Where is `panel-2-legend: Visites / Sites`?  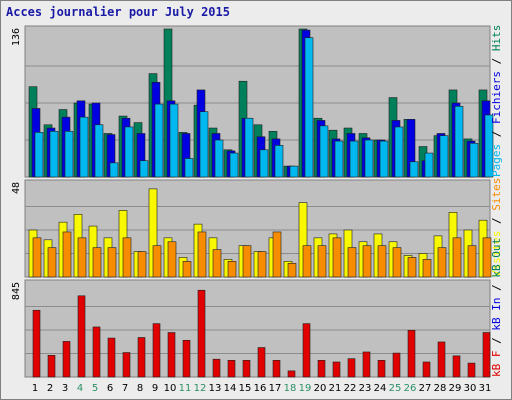 panel-2-legend: Visites / Sites is located at coordinates (496, 227).